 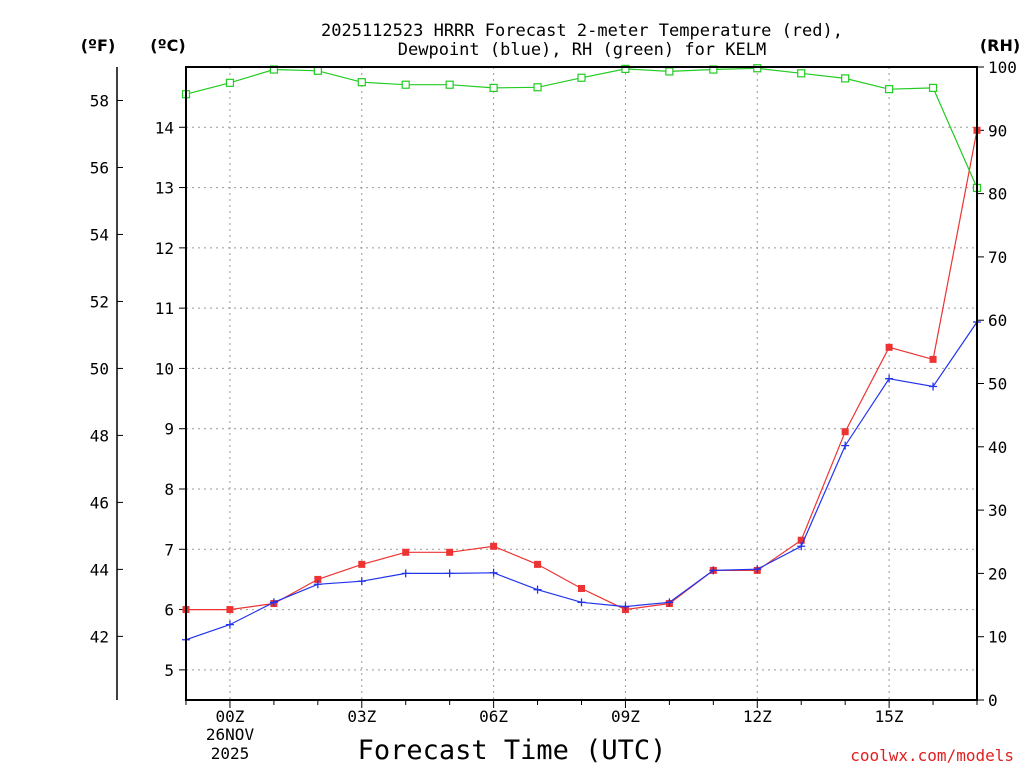 I want to click on fahrenheit-tick-label: 52, so click(x=99, y=301).